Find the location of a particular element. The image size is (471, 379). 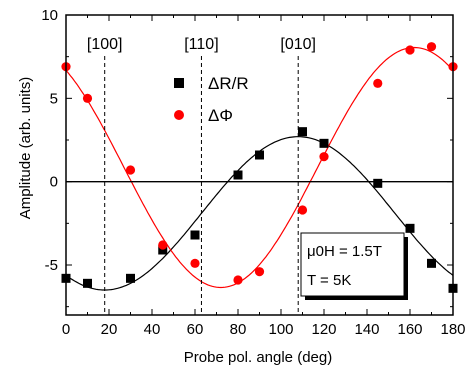

legend-label-series-1: ΔR/R is located at coordinates (228, 83).